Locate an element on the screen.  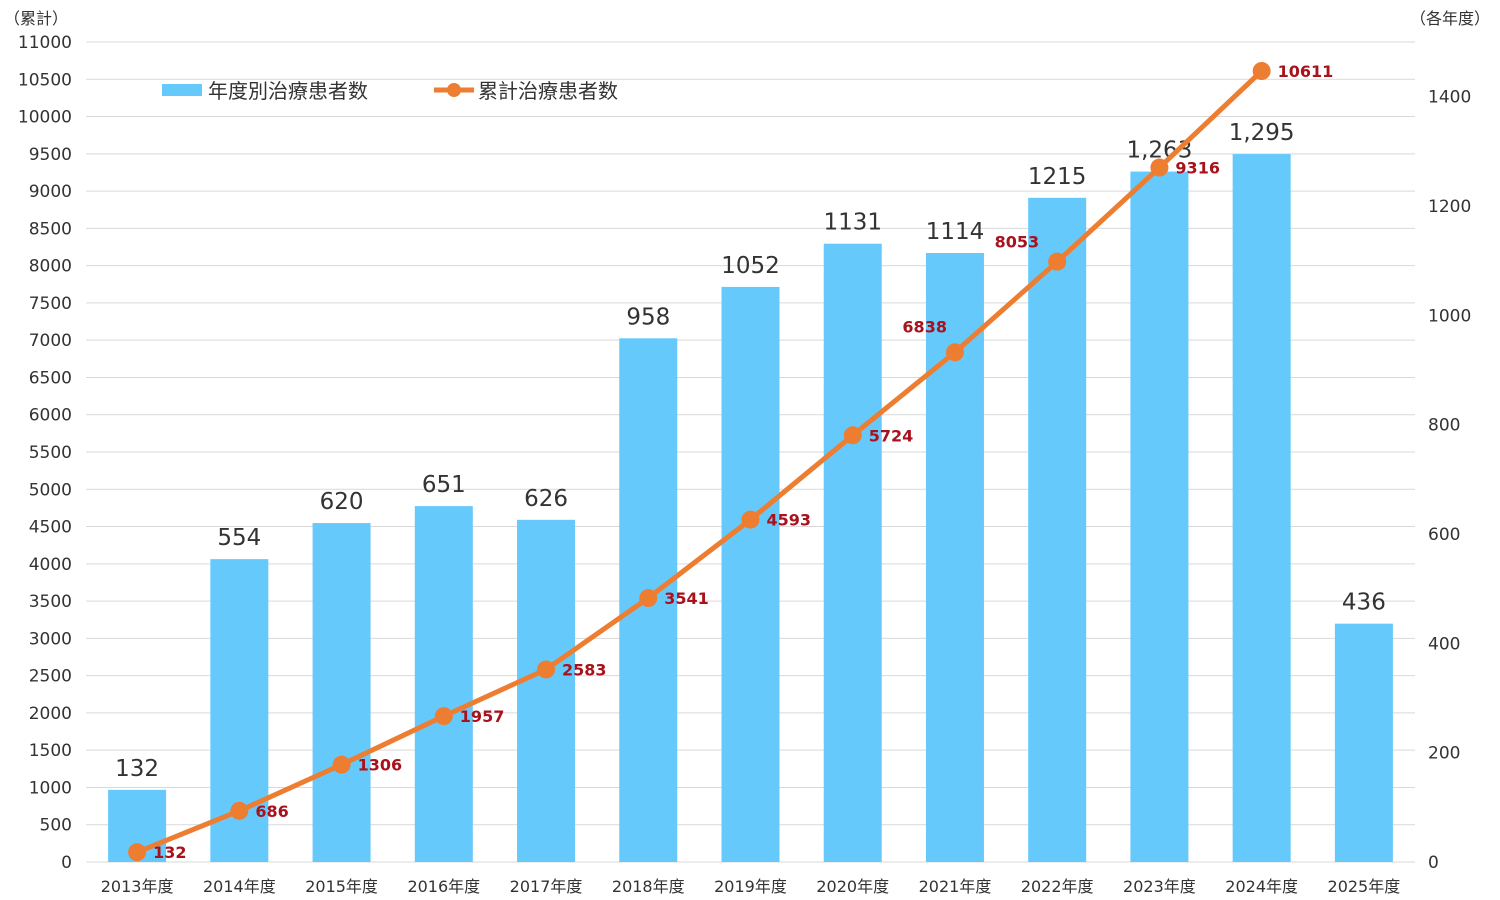
left-tick-label: 10500 is located at coordinates (45, 80).